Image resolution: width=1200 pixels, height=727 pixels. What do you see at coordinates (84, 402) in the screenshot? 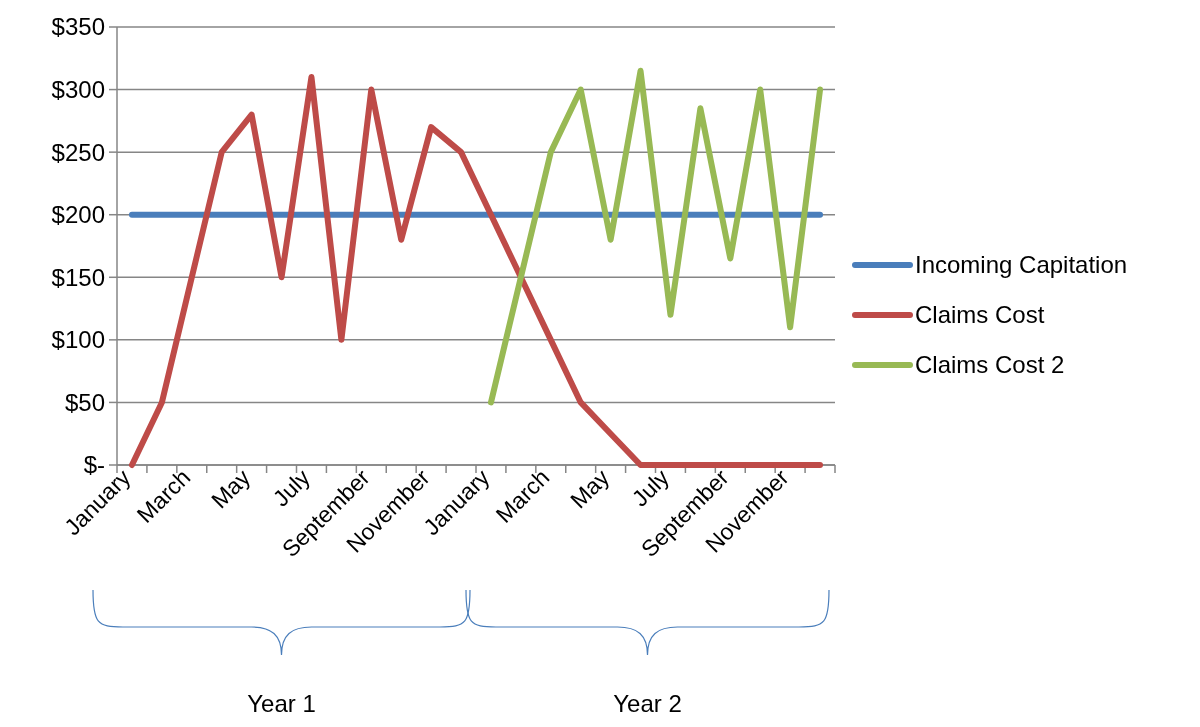
I see `y-tick-label: $50` at bounding box center [84, 402].